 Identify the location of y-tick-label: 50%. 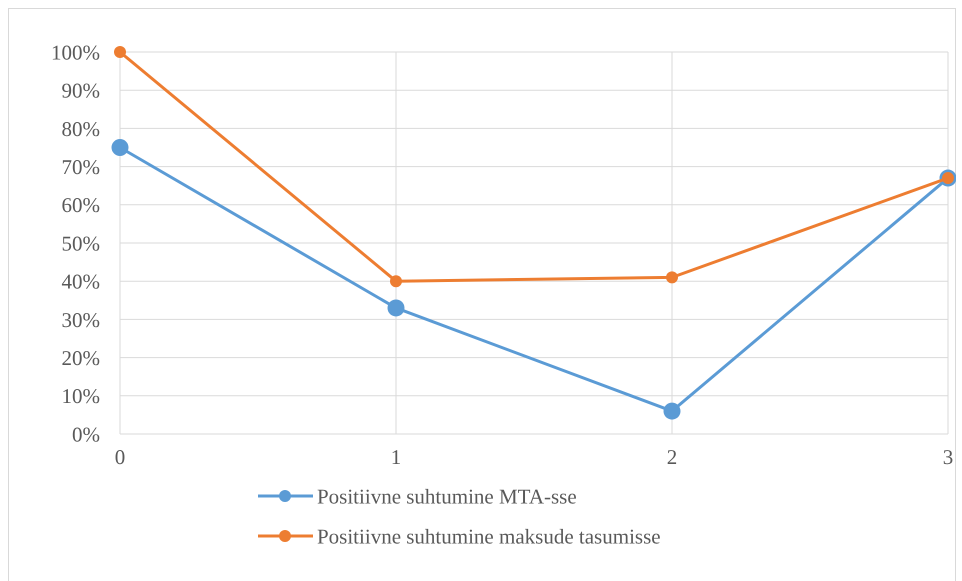
(81, 243).